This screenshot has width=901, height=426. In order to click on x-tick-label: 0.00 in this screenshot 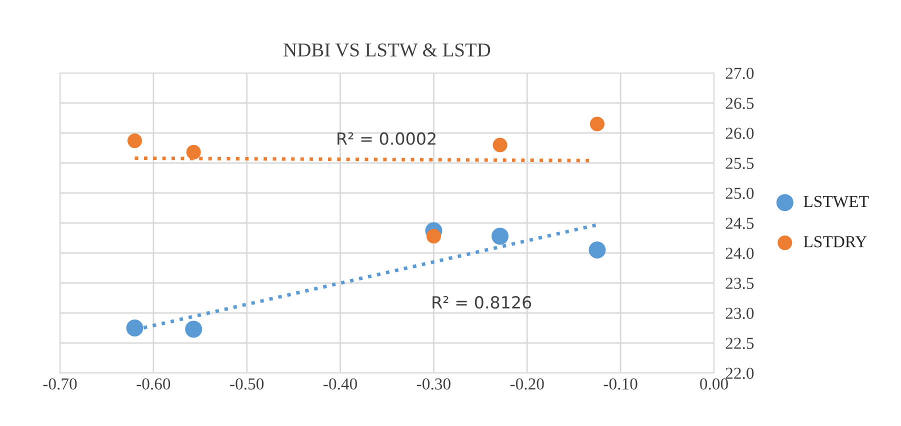, I will do `click(714, 384)`.